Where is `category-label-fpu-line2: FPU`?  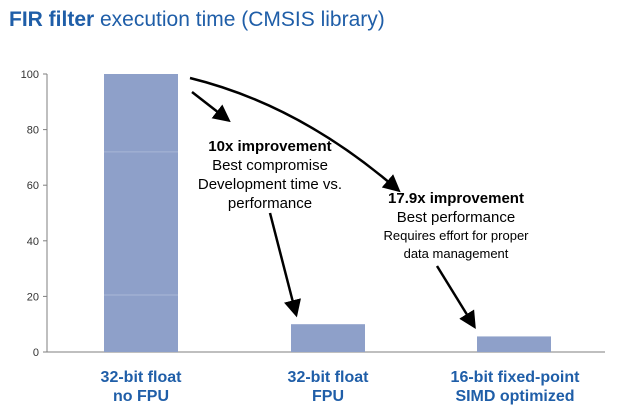 category-label-fpu-line2: FPU is located at coordinates (328, 396).